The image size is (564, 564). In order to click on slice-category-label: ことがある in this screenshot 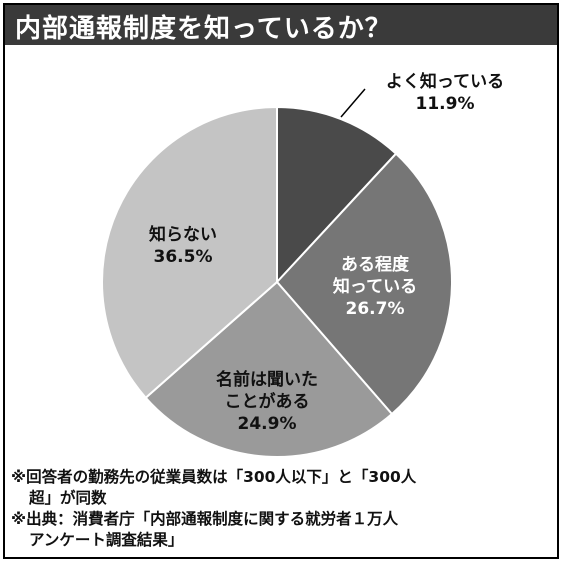, I will do `click(267, 401)`.